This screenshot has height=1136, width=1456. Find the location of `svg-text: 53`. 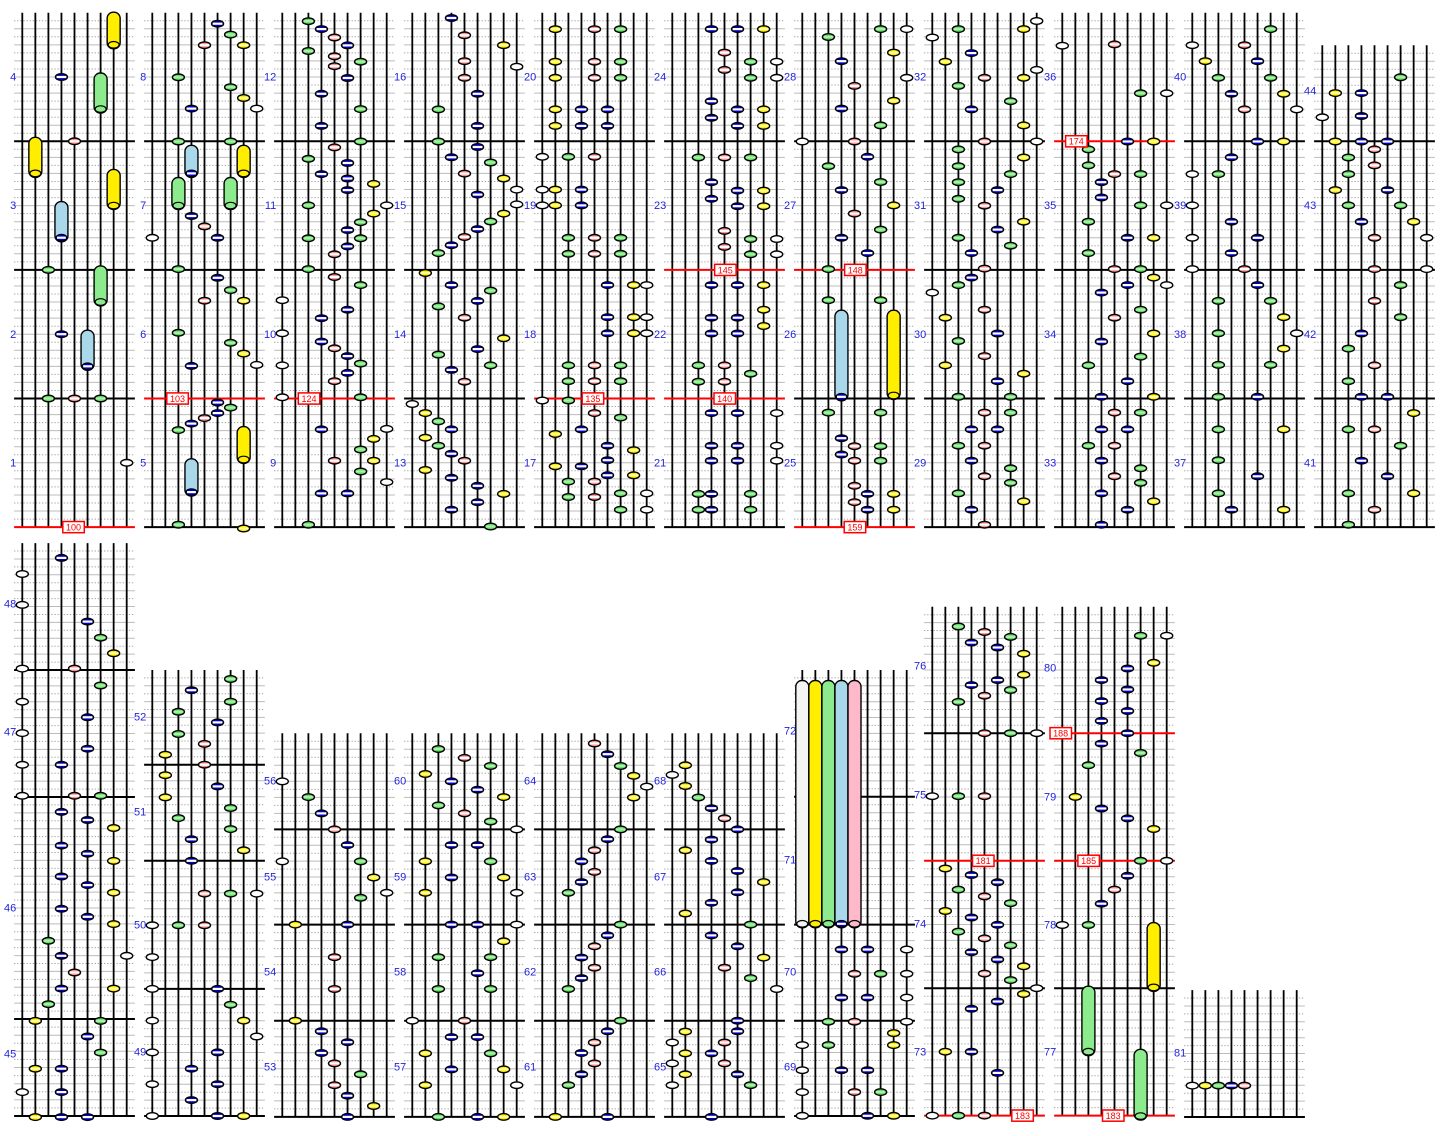

svg-text: 53 is located at coordinates (270, 1068).